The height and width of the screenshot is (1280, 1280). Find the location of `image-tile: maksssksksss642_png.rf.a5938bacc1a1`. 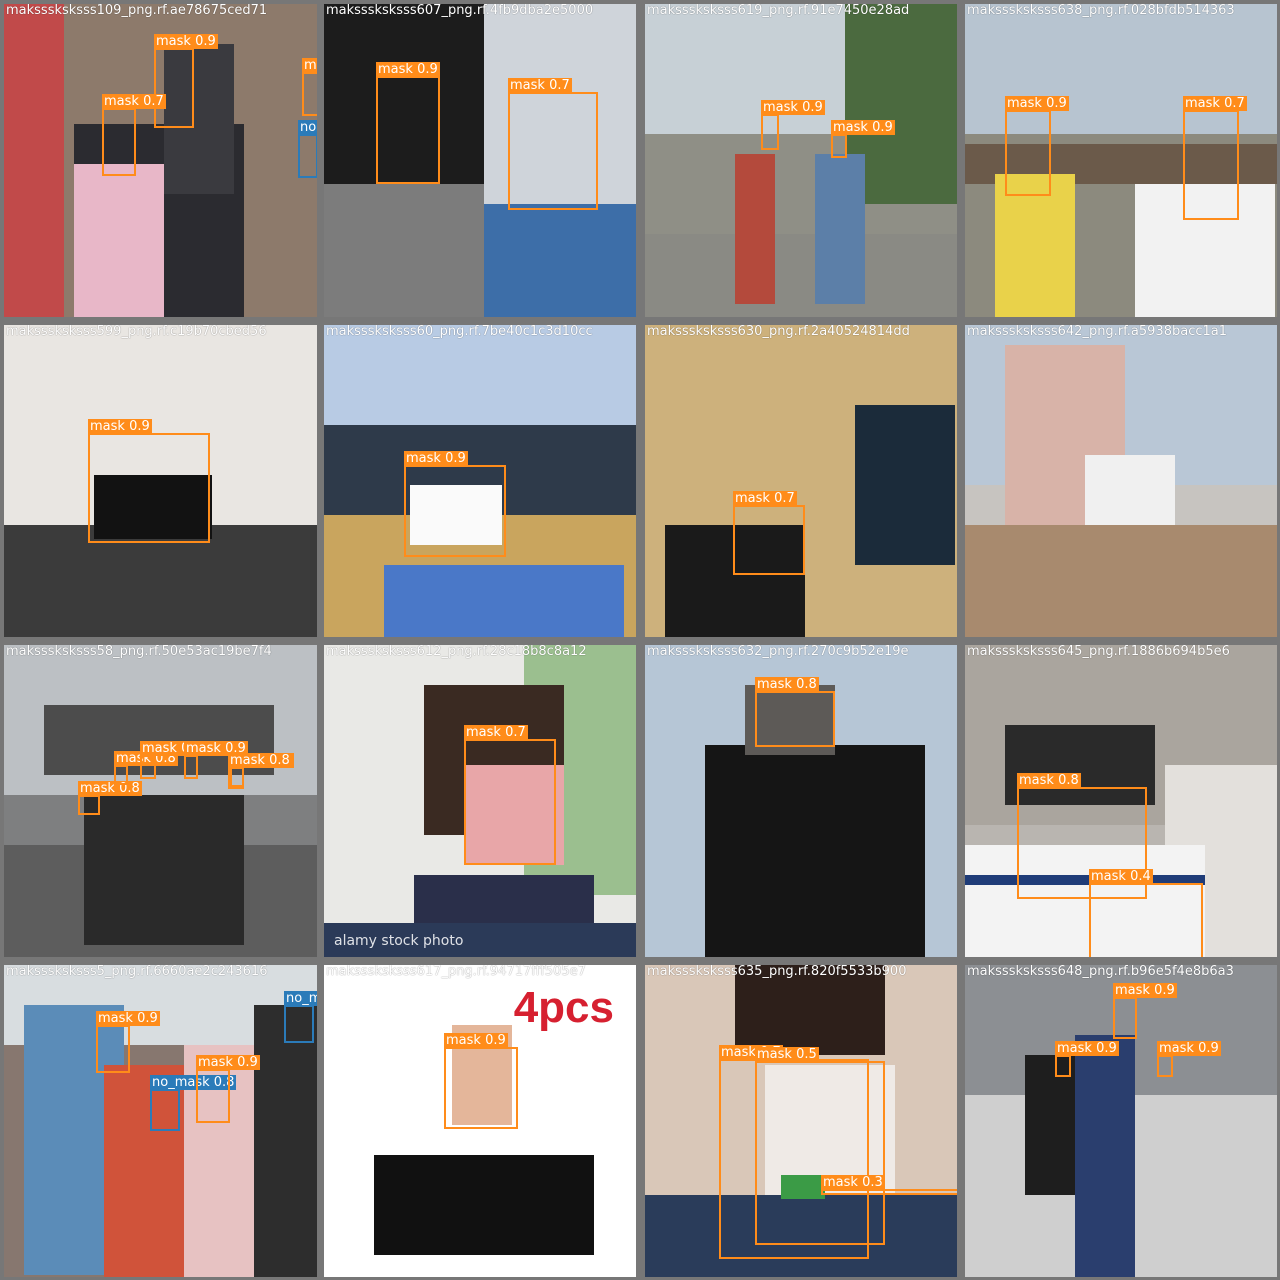

image-tile: maksssksksss642_png.rf.a5938bacc1a1 is located at coordinates (1121, 481).